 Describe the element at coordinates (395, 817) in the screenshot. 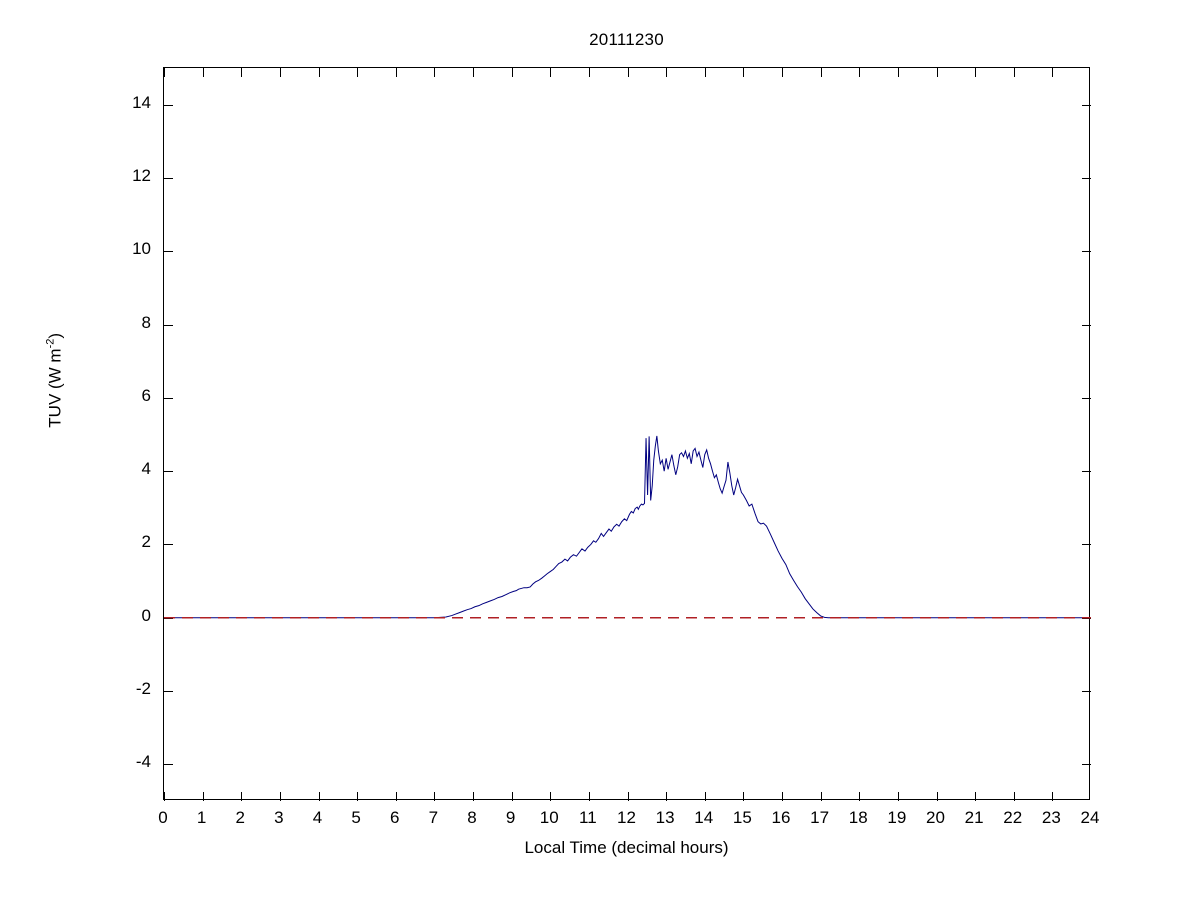

I see `x-tick-label: 6` at that location.